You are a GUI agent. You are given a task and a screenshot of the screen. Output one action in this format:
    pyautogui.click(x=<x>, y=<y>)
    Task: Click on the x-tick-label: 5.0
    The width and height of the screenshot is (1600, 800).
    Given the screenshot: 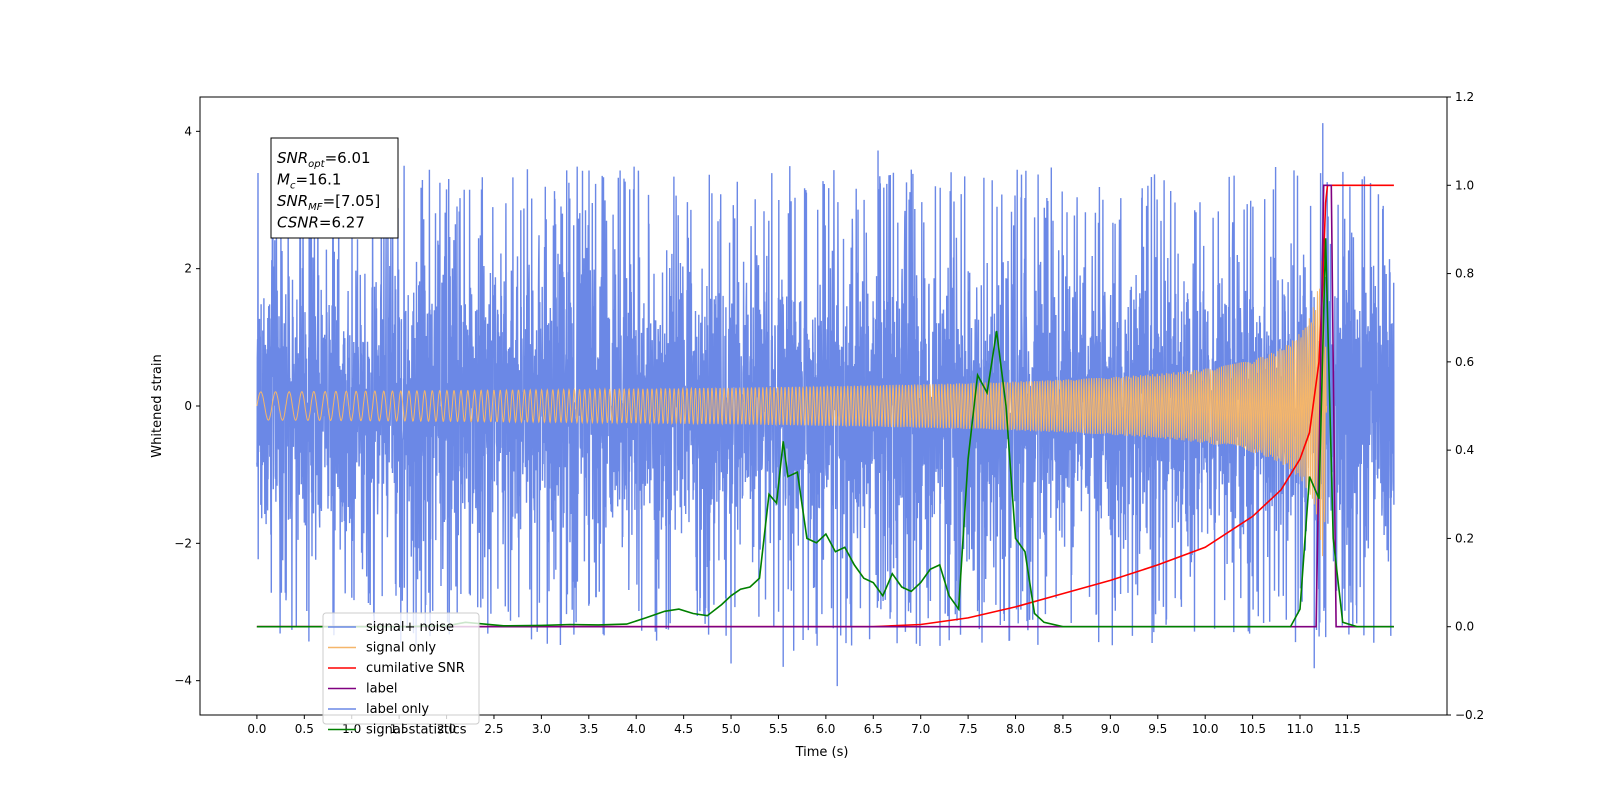 What is the action you would take?
    pyautogui.click(x=730, y=729)
    